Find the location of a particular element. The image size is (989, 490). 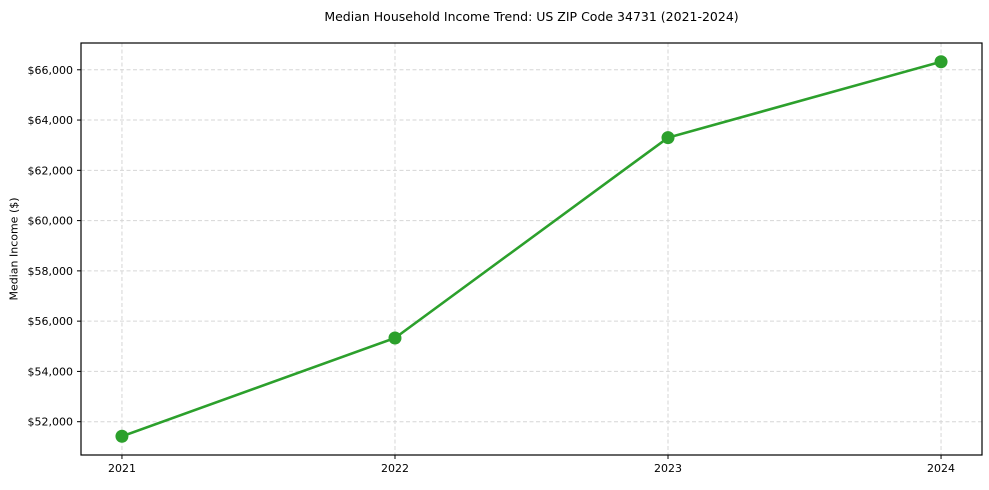

x-tick-label: 2022 is located at coordinates (395, 468).